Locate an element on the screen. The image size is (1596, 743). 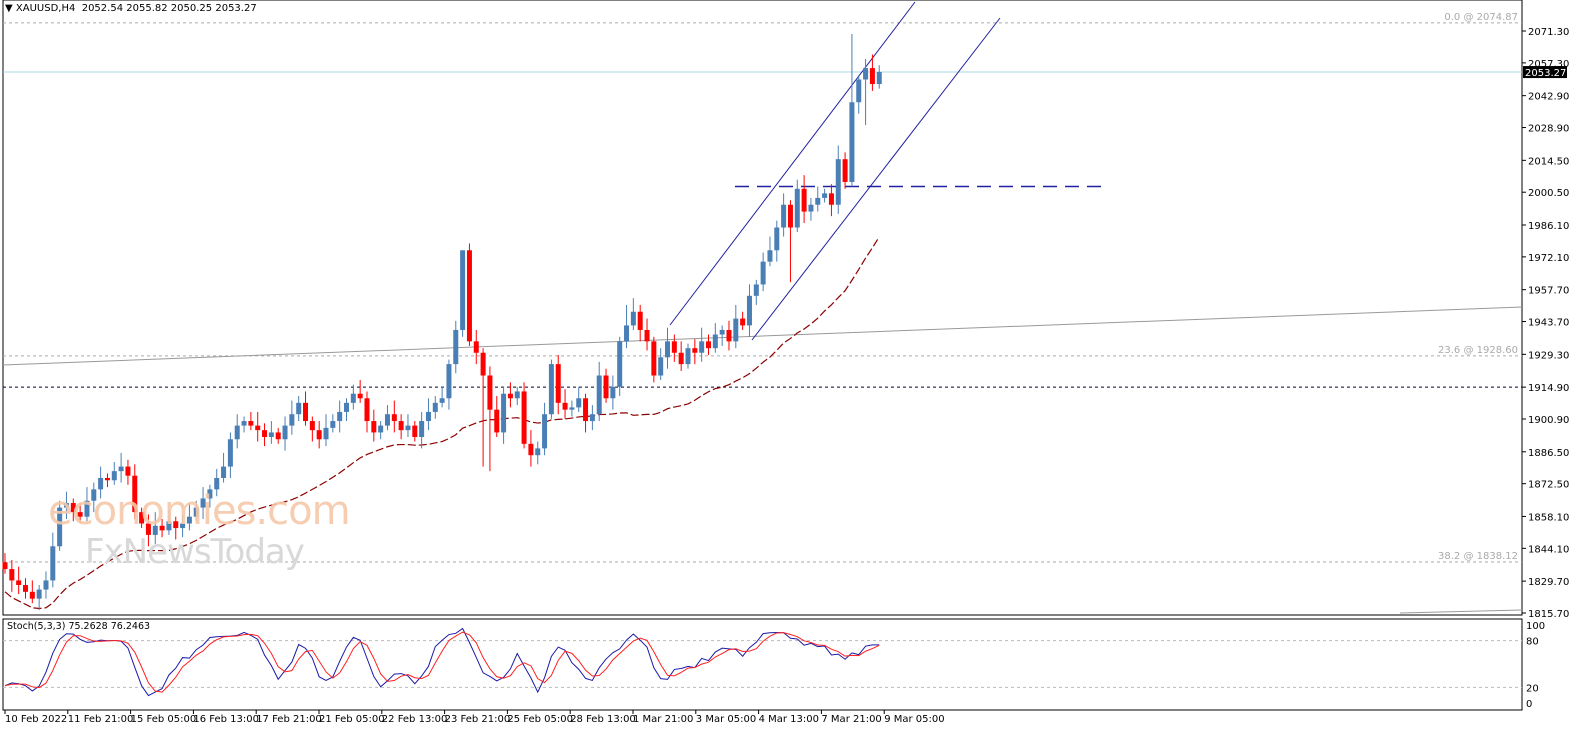
stoch-d-line is located at coordinates (442, 662).